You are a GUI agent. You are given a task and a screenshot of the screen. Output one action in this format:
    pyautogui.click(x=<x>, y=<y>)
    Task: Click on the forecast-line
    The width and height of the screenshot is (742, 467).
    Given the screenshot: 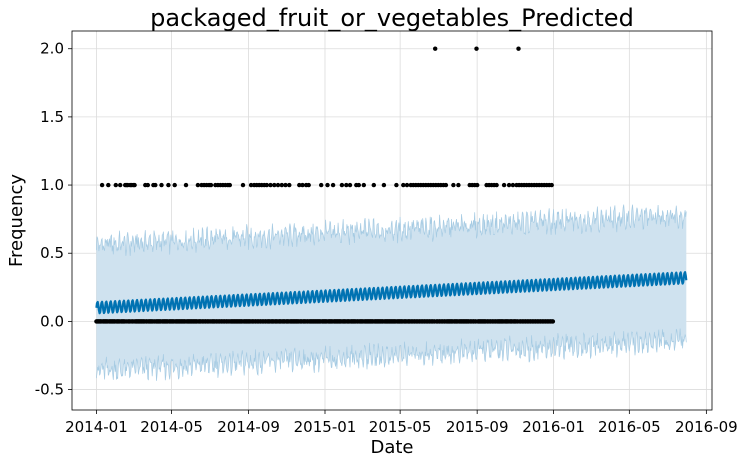 What is the action you would take?
    pyautogui.click(x=391, y=293)
    